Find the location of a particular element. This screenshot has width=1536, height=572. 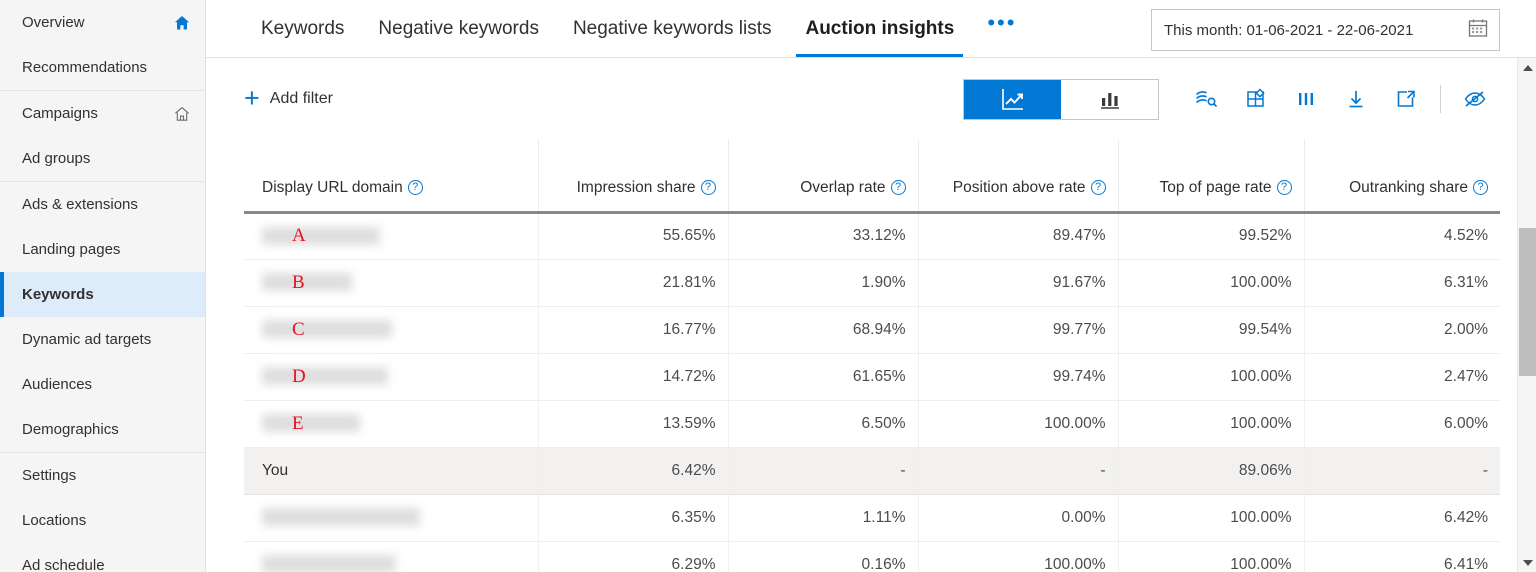

sidebar-item-audiences: Audiences is located at coordinates (102, 384).